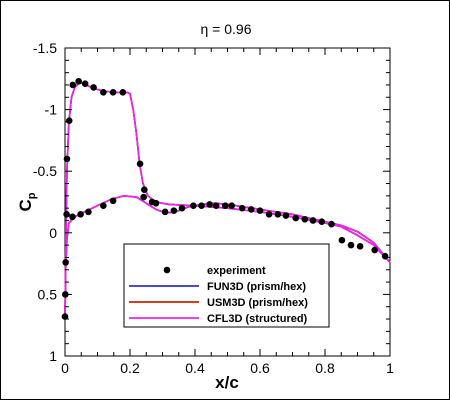  I want to click on y-axis-title-group: Cp, so click(27, 201).